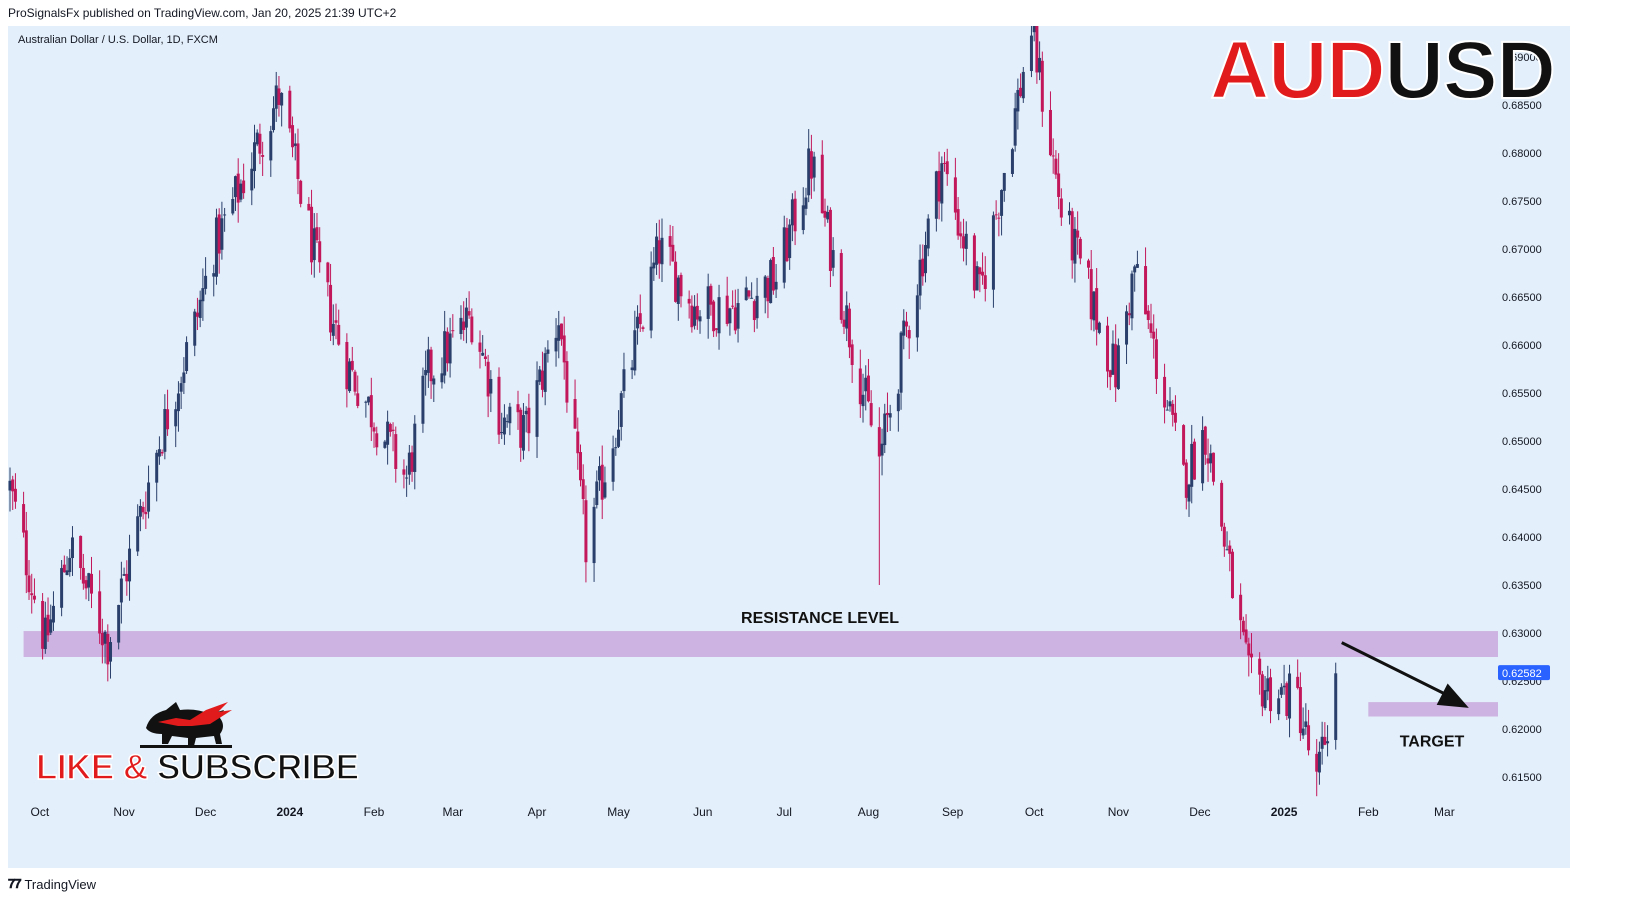 This screenshot has width=1643, height=901. I want to click on resistance-label: RESISTANCE LEVEL, so click(820, 618).